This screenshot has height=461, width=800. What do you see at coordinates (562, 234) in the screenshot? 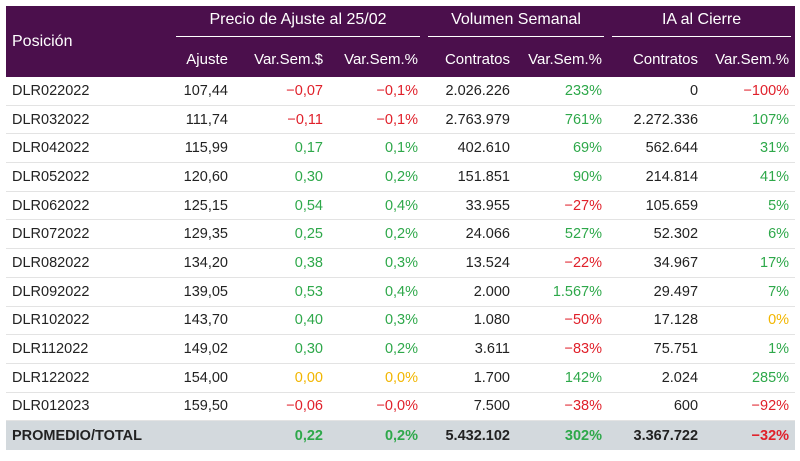
I see `cell-vol-var-pct: 527%` at bounding box center [562, 234].